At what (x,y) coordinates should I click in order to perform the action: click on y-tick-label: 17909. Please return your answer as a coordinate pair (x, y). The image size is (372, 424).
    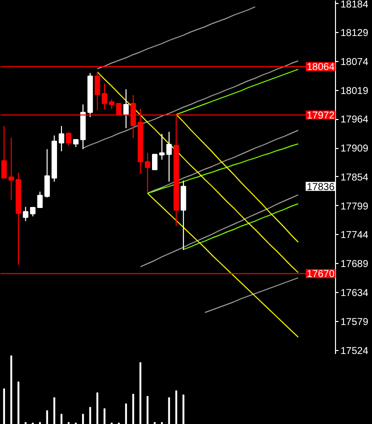
    Looking at the image, I should click on (354, 149).